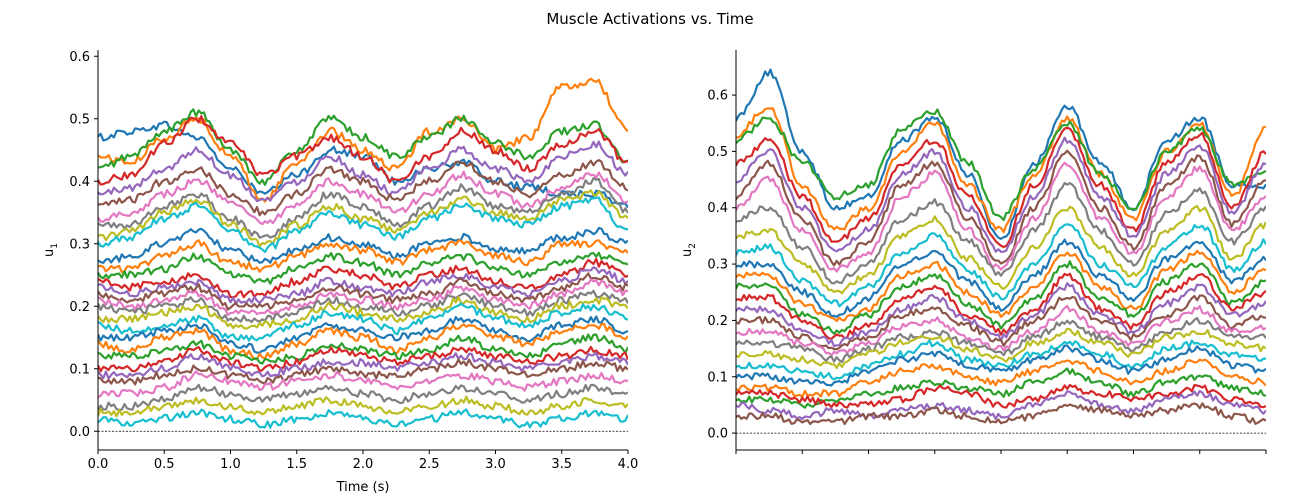  What do you see at coordinates (628, 464) in the screenshot?
I see `x-tick-label: 4.0` at bounding box center [628, 464].